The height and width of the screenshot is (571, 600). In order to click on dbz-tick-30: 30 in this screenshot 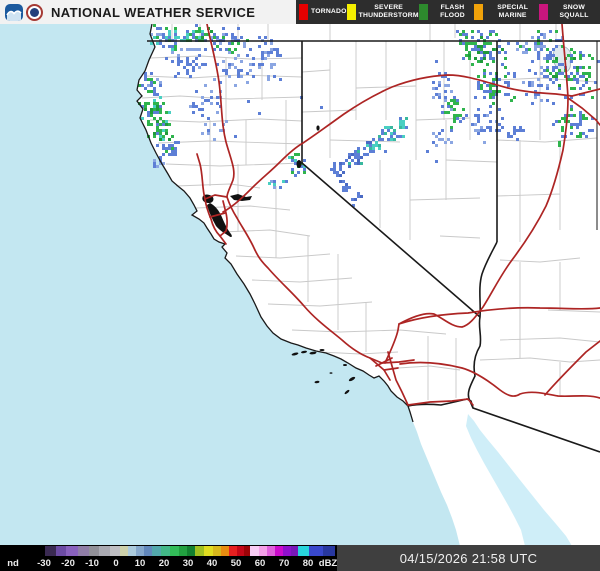, I will do `click(188, 563)`.